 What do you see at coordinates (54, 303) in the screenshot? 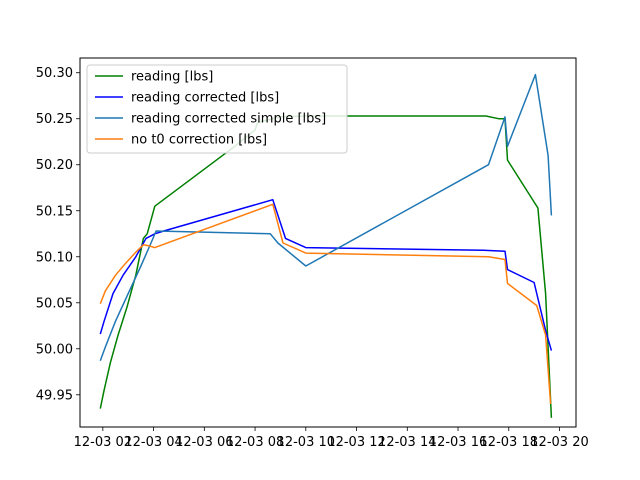
I see `y-tick-label: 50.05` at bounding box center [54, 303].